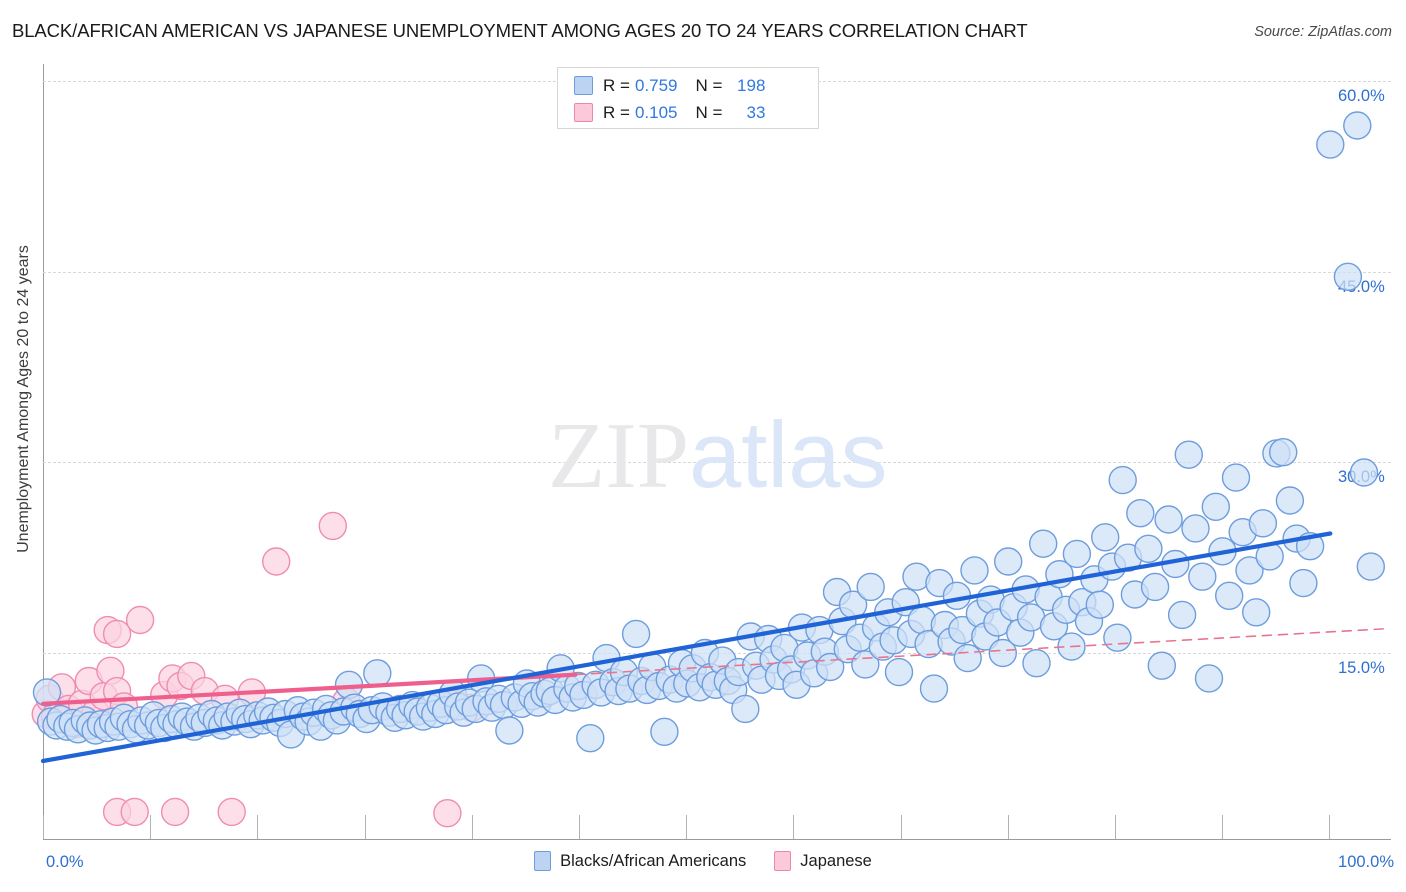 The height and width of the screenshot is (892, 1406). What do you see at coordinates (717, 839) in the screenshot?
I see `x-axis-line` at bounding box center [717, 839].